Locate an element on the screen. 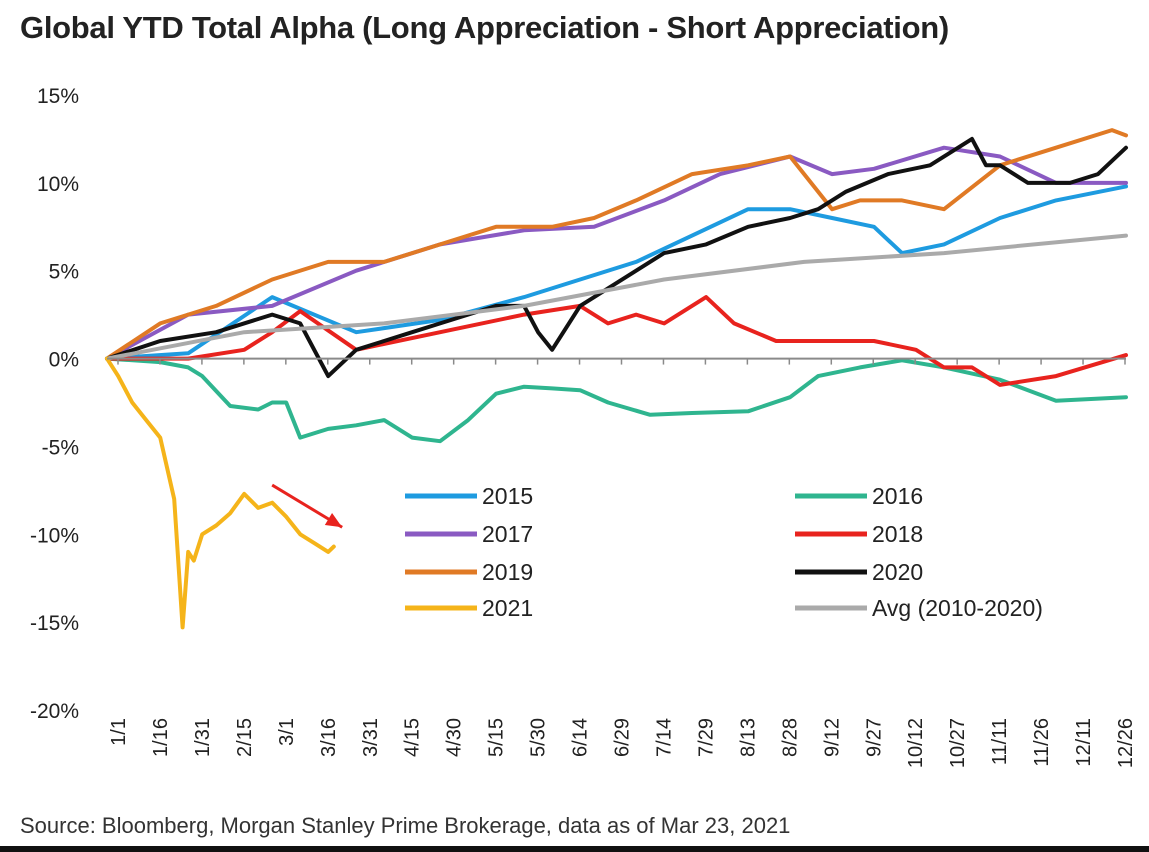  x-tick-label: 3/31 is located at coordinates (371, 737).